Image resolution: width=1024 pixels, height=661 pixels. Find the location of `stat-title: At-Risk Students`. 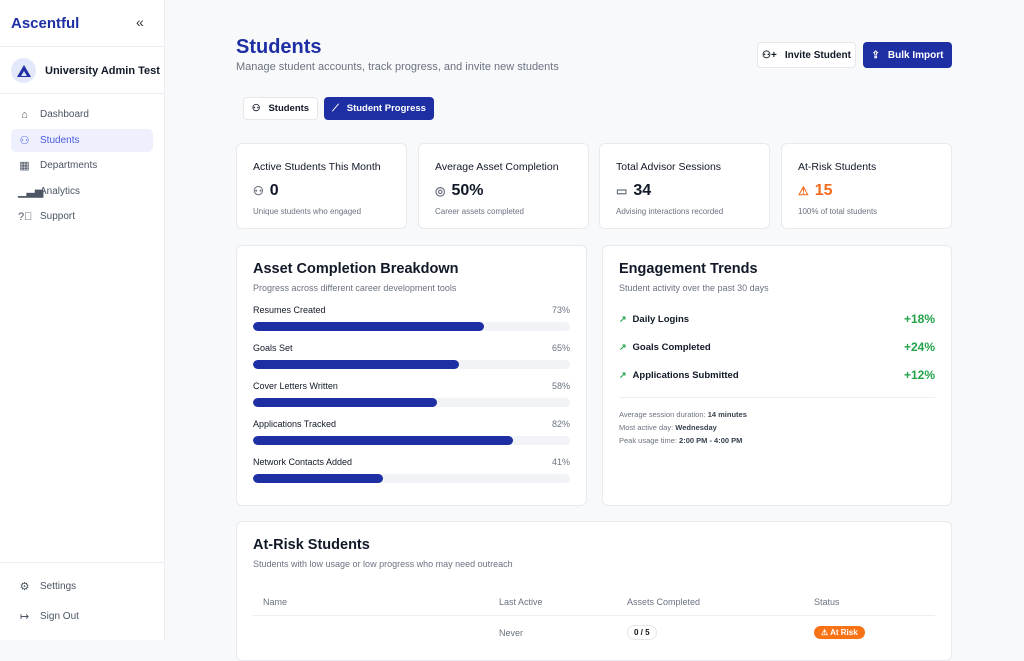

stat-title: At-Risk Students is located at coordinates (837, 167).